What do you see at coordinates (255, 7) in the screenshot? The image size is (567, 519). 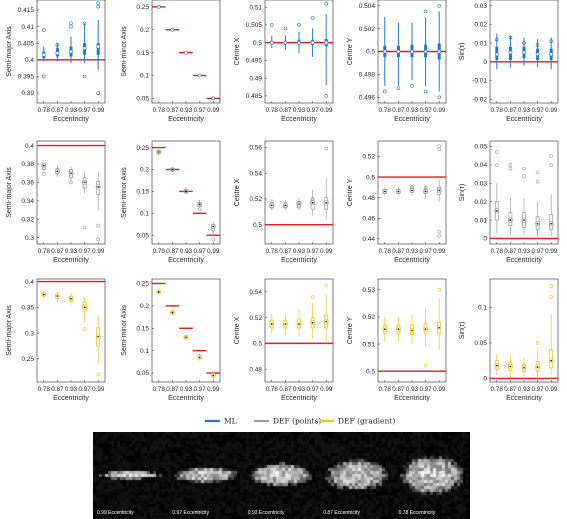 I see `y-tick-label: 0.51` at bounding box center [255, 7].